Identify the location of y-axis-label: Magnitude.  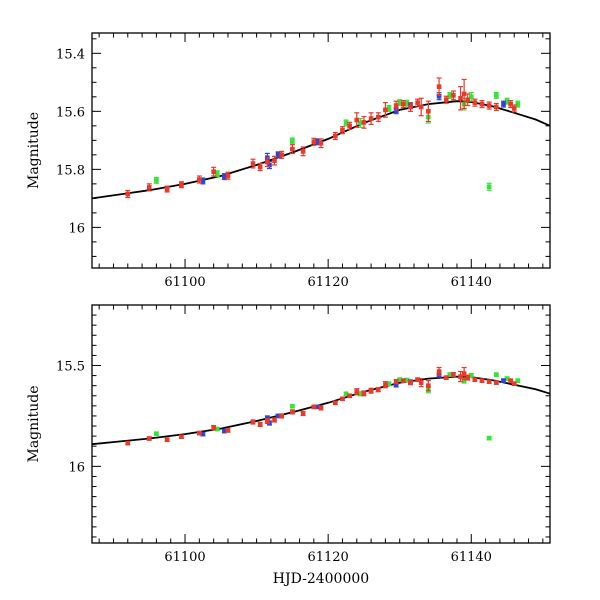
(34, 150).